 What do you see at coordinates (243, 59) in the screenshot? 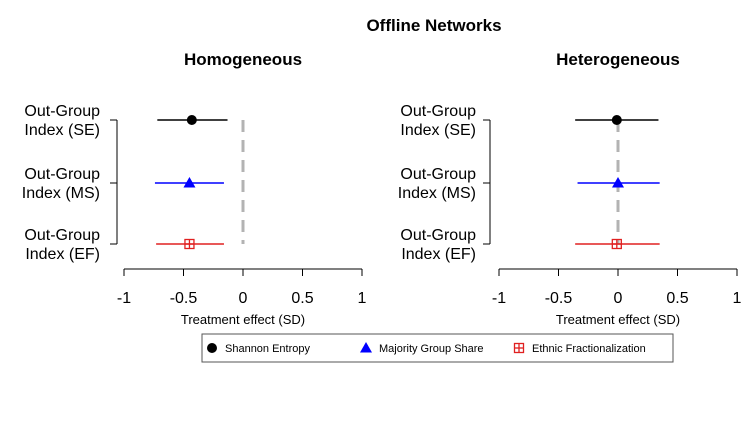
I see `panel-title: Homogeneous` at bounding box center [243, 59].